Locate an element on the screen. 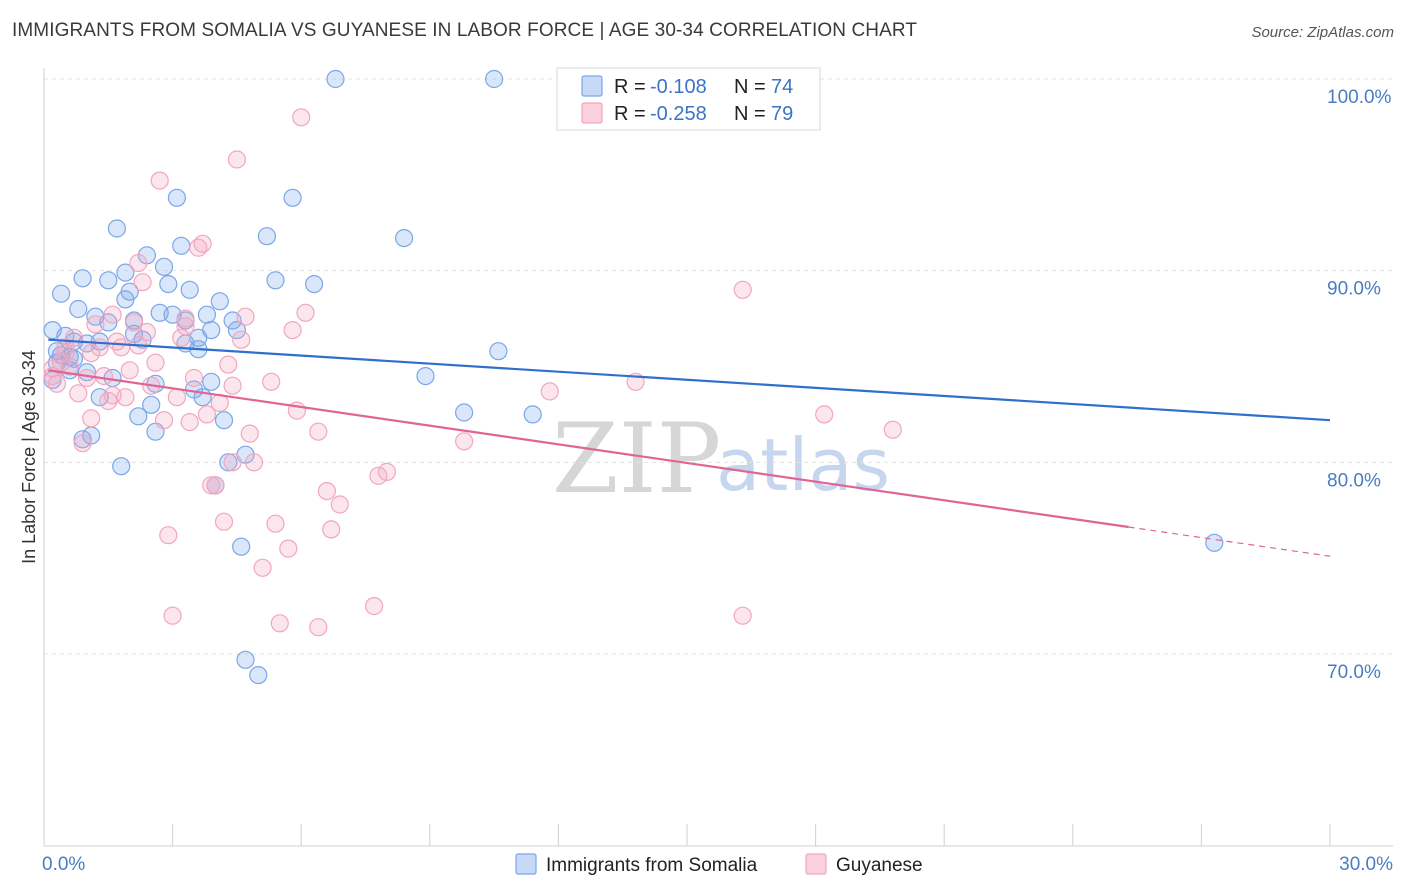 The height and width of the screenshot is (892, 1406). series-legend: Immigrants from Somalia Guyanese is located at coordinates (719, 864).